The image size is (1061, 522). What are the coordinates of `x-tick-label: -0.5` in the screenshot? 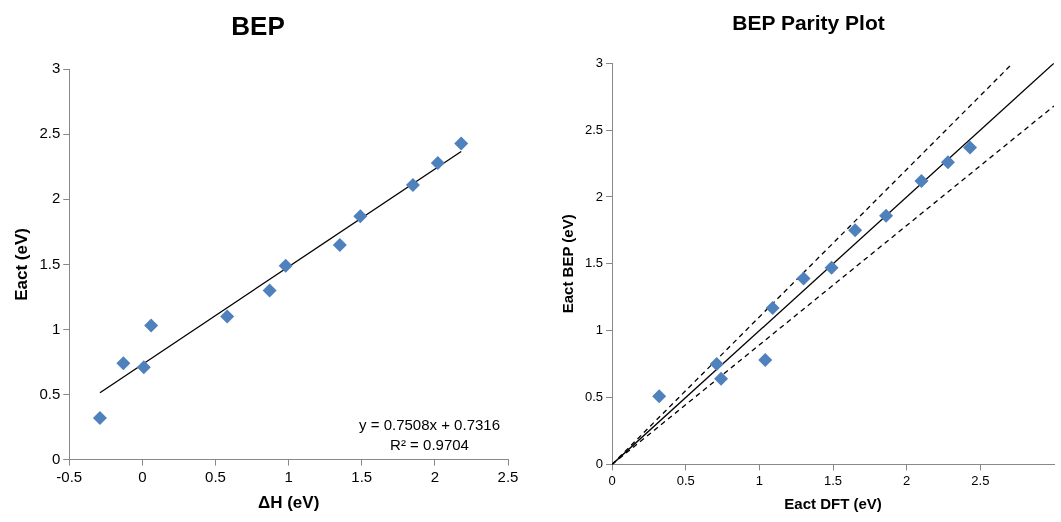 It's located at (69, 476).